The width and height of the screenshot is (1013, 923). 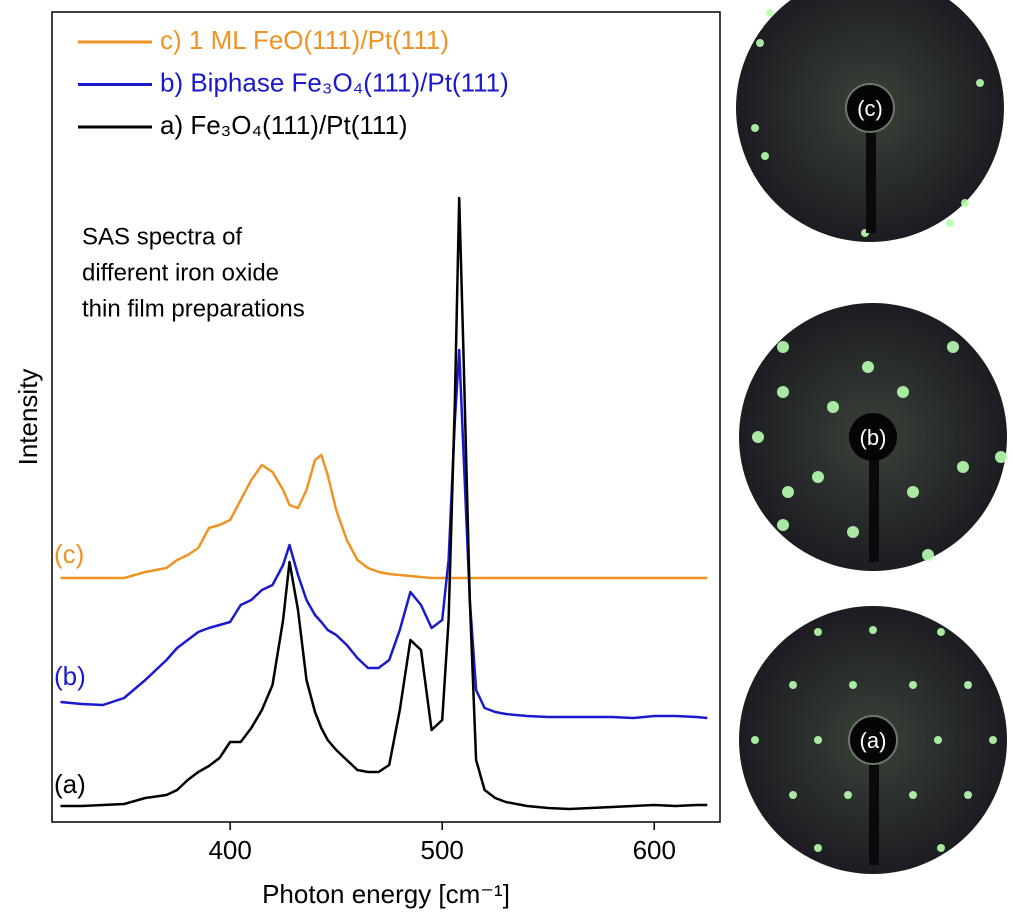 I want to click on image-label: (c), so click(x=870, y=108).